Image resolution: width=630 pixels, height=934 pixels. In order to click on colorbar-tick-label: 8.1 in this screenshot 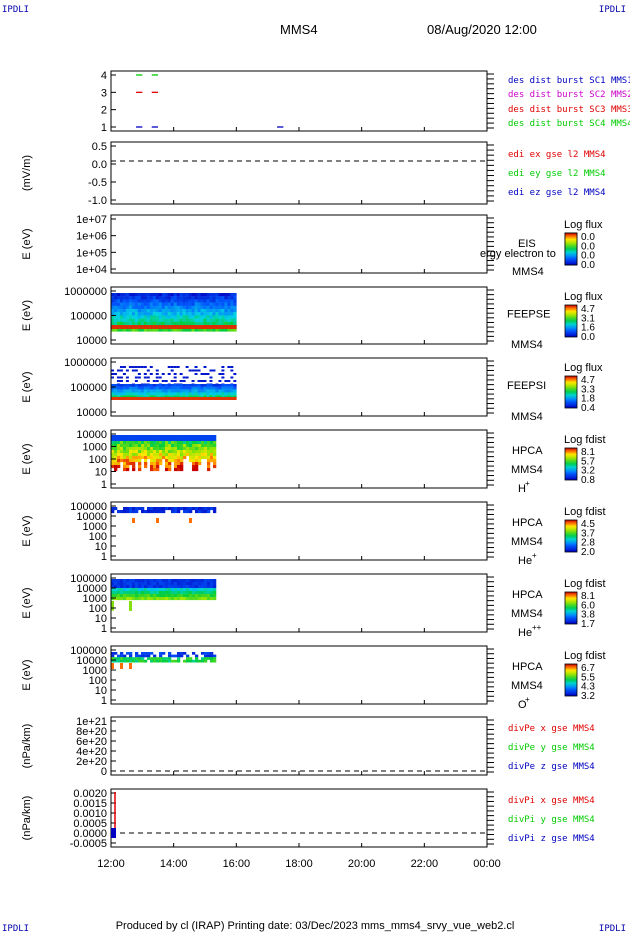, I will do `click(588, 452)`.